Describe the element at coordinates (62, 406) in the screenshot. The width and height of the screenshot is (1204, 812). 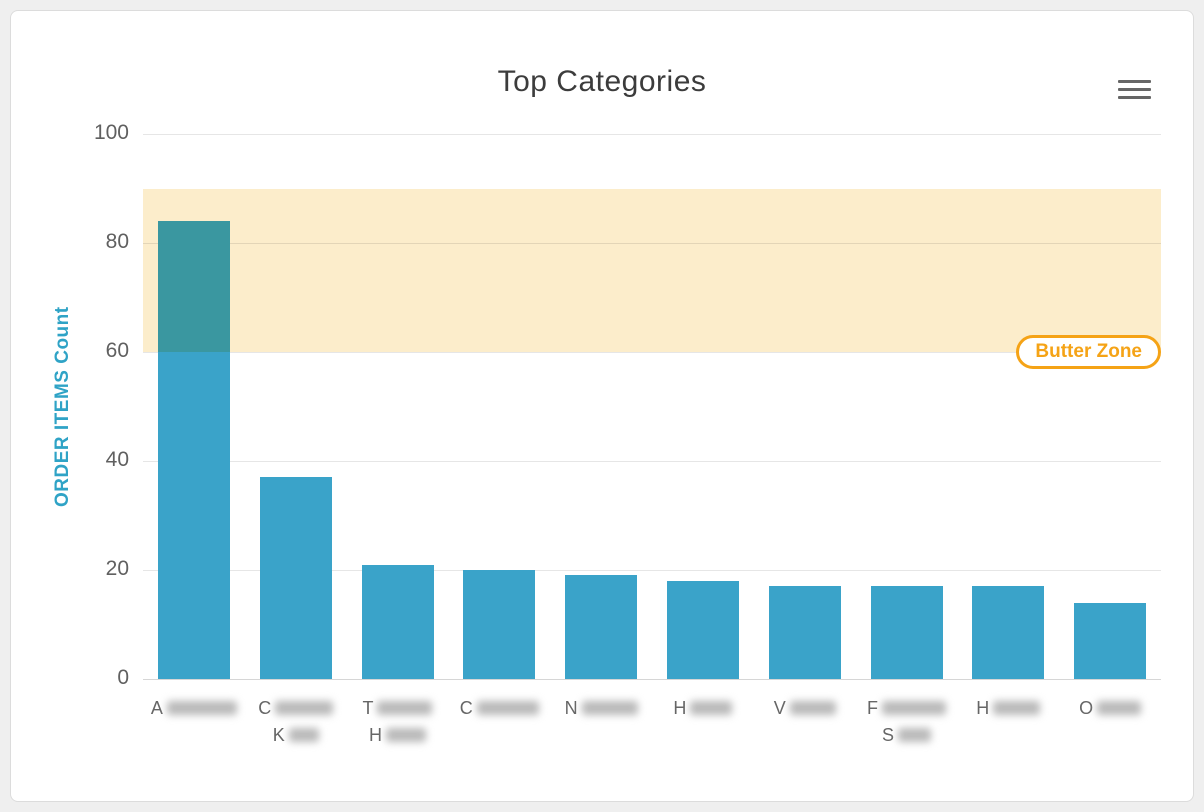
I see `y-axis-title: ORDER ITEMS Count` at that location.